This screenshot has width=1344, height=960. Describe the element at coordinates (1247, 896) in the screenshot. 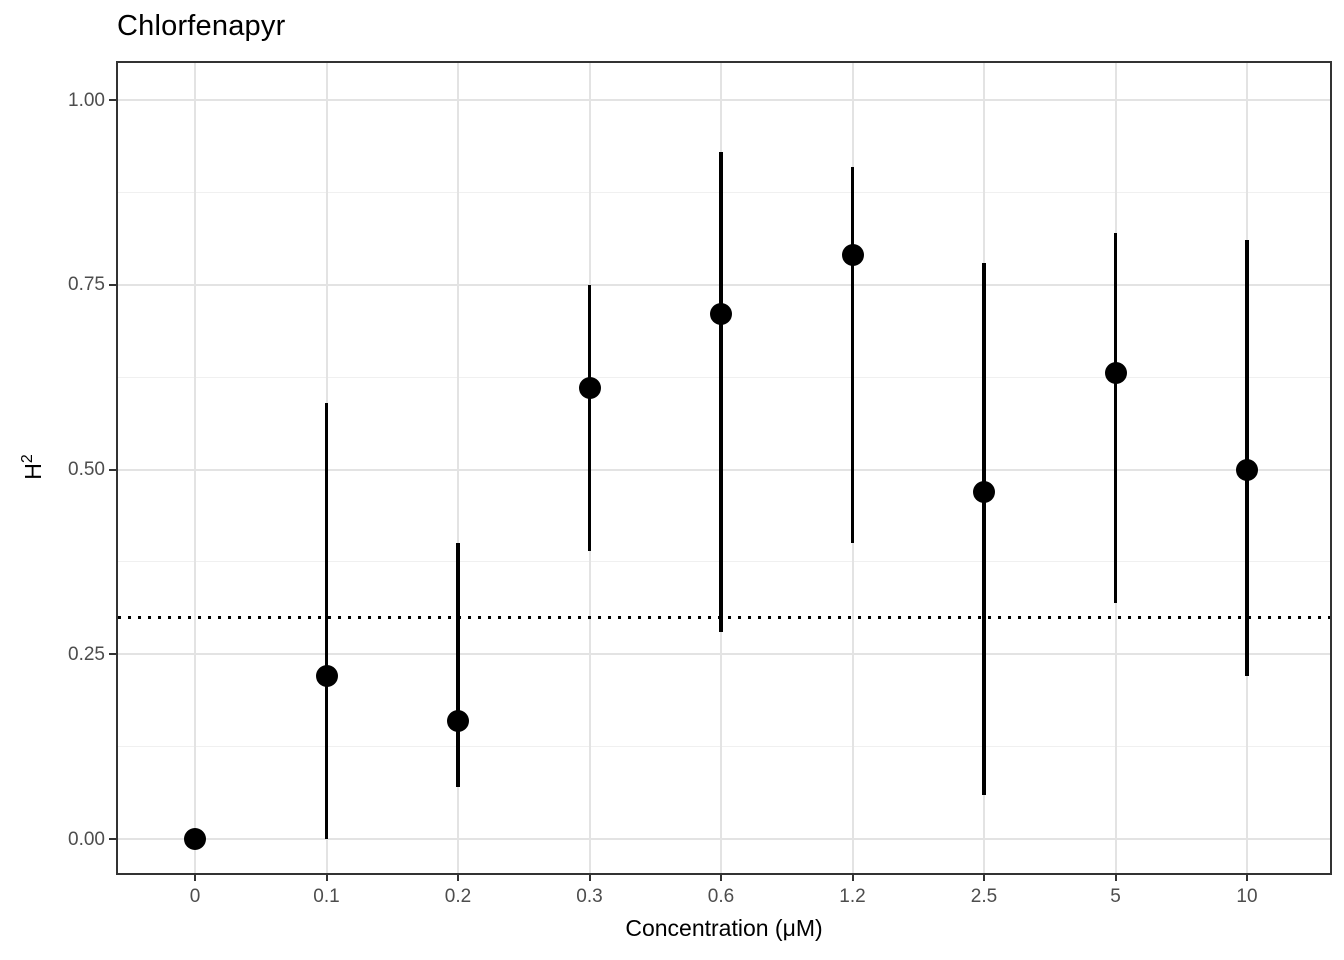

I see `x-tick-label: 10` at that location.